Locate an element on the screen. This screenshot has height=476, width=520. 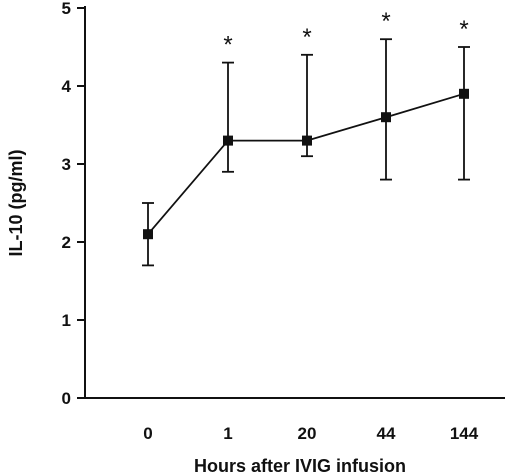
y-tick-label: 0 is located at coordinates (66, 398).